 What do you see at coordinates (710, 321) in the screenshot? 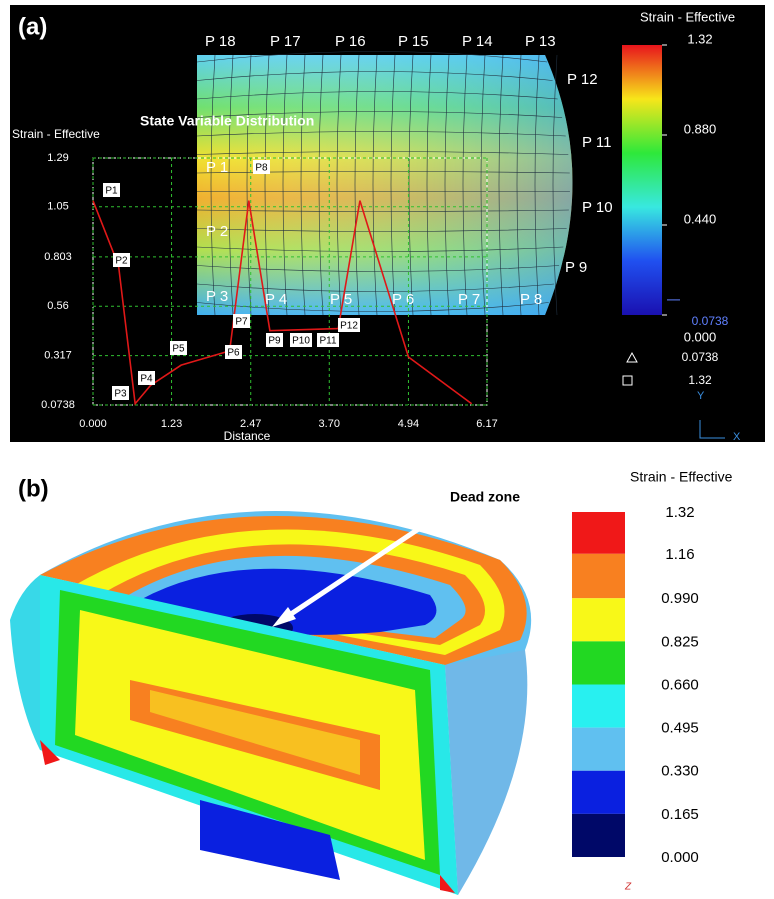
I see `legend-min-marker: 0.0738` at bounding box center [710, 321].